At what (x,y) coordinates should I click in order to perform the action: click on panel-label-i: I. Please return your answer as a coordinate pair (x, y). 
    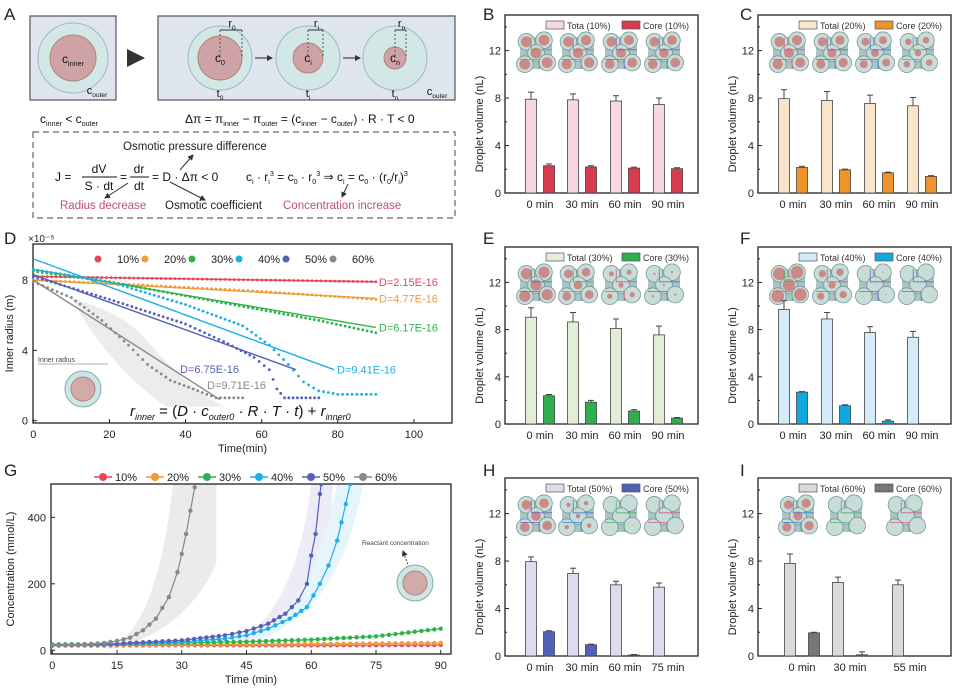
    Looking at the image, I should click on (742, 470).